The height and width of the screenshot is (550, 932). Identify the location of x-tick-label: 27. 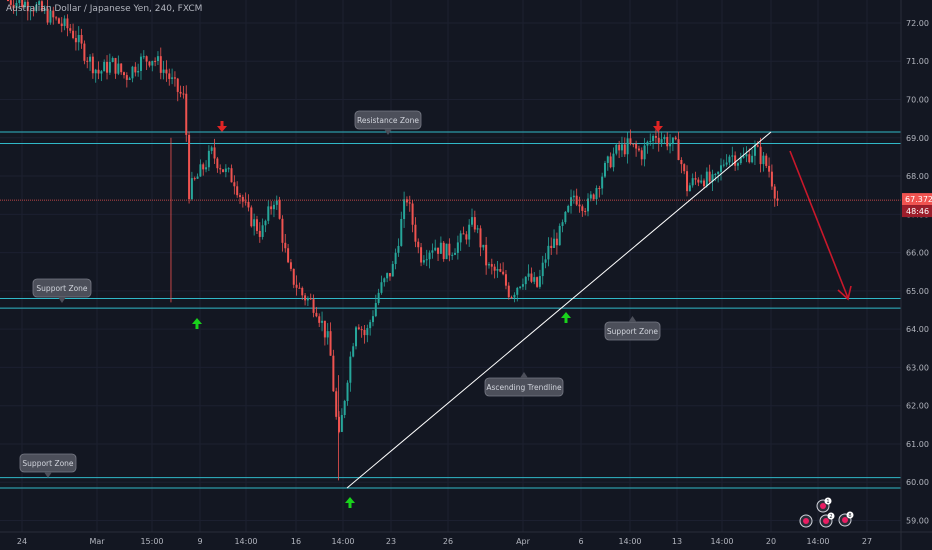
(867, 541).